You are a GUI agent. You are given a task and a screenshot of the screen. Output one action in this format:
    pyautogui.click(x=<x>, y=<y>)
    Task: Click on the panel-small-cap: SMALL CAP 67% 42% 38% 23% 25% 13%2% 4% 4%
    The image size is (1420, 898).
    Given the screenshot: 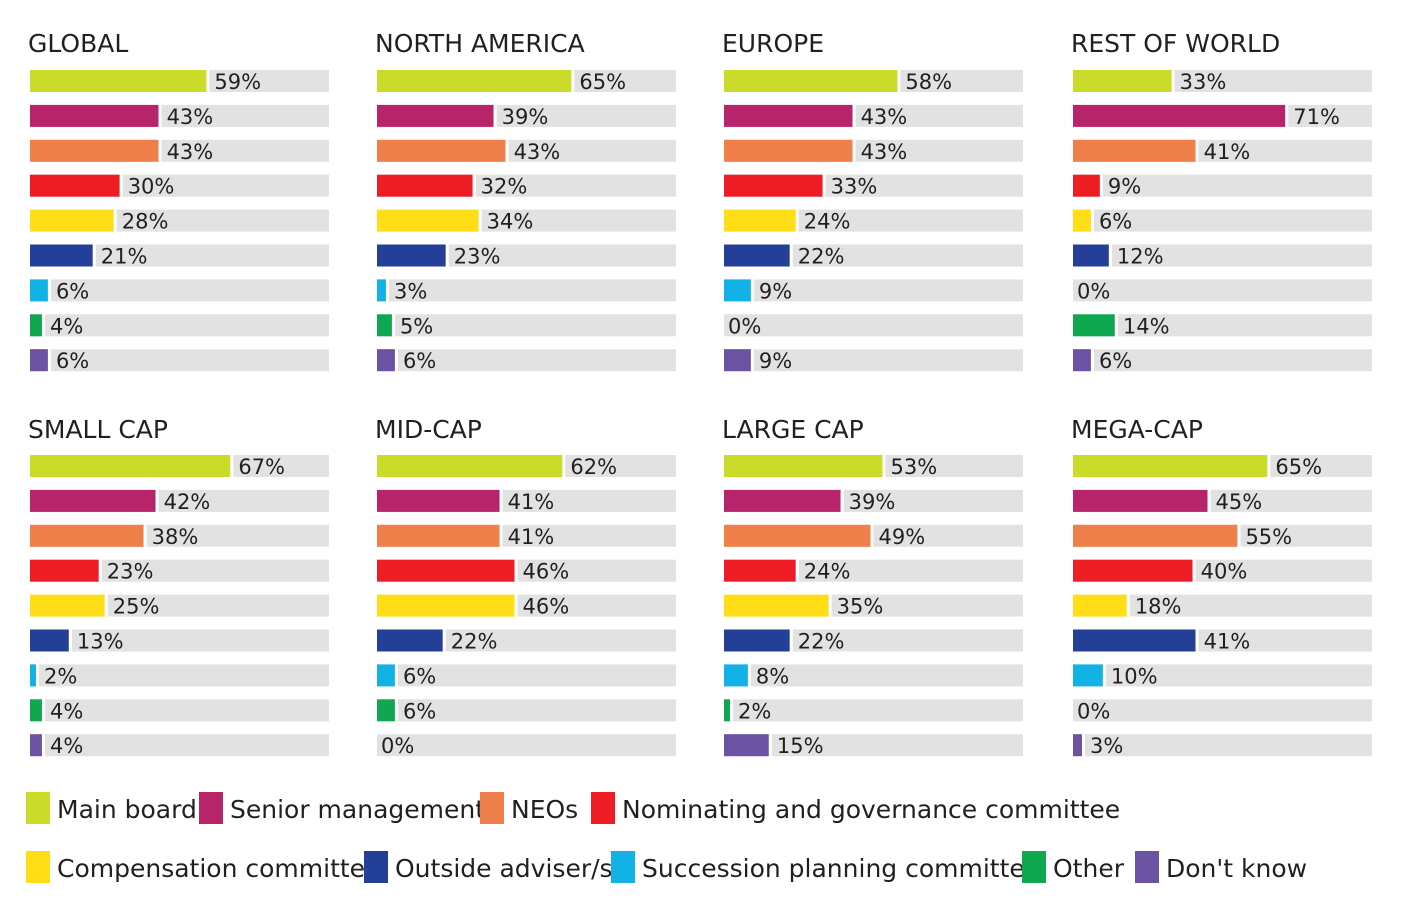 What is the action you would take?
    pyautogui.click(x=178, y=586)
    